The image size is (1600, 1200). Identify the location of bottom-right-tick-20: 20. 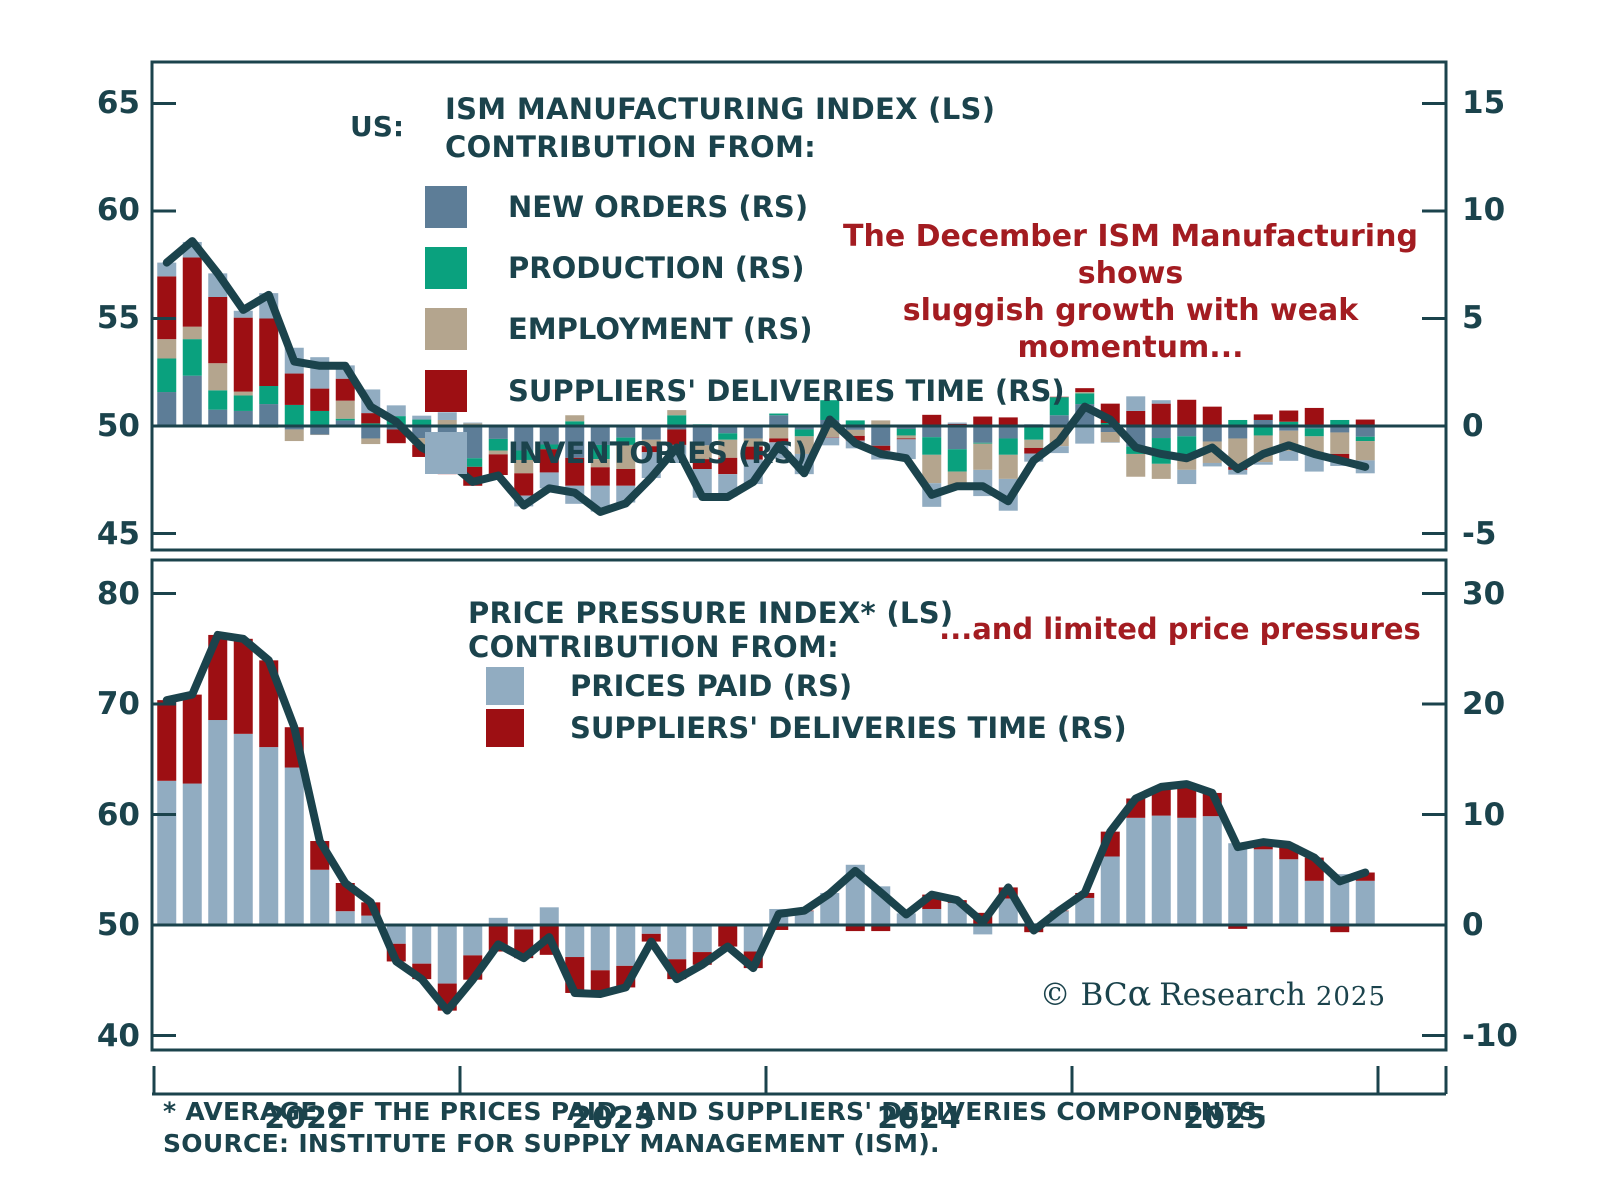
(1484, 704).